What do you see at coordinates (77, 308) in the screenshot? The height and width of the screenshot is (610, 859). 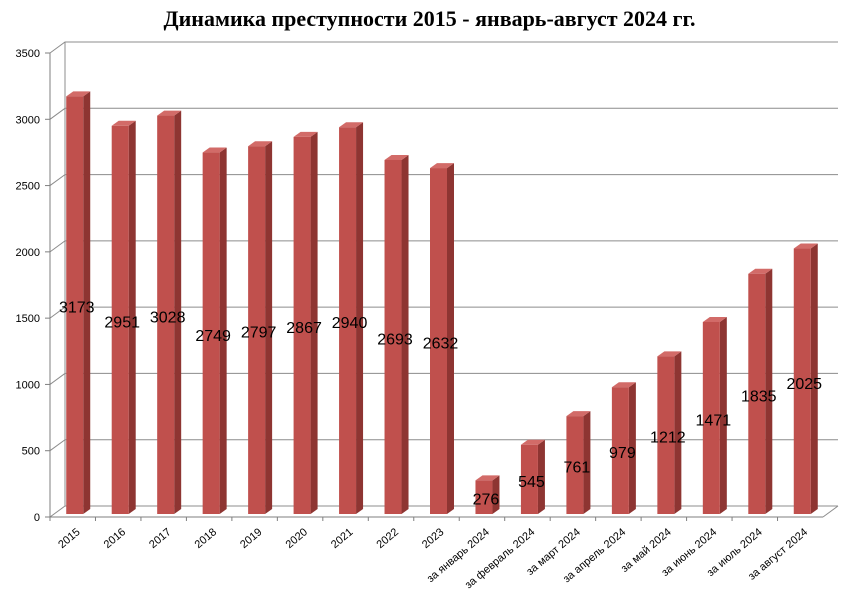 I see `data-label: 3173` at bounding box center [77, 308].